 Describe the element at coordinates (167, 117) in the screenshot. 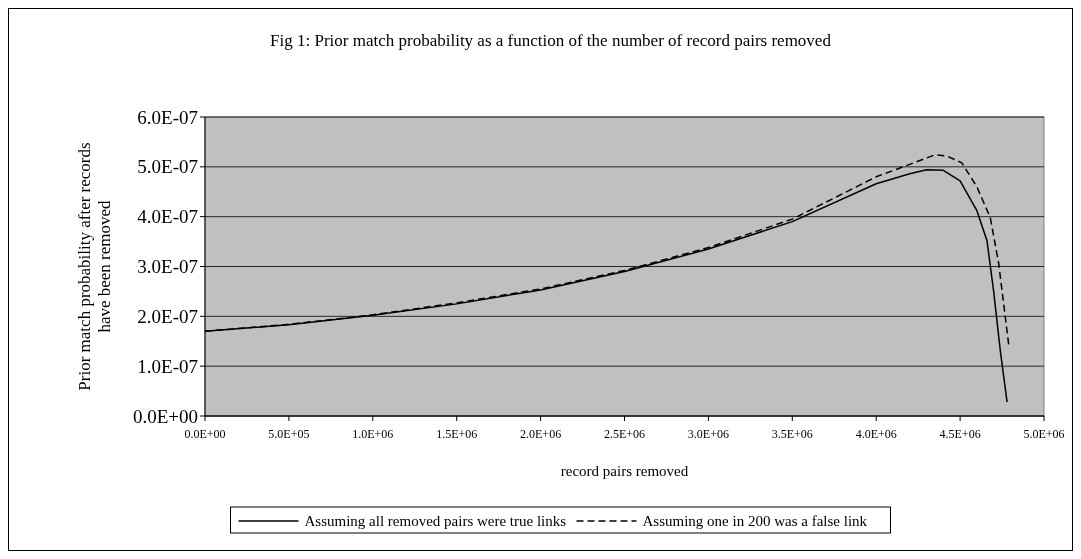

I see `y-tick-label: 6.0E-07` at that location.